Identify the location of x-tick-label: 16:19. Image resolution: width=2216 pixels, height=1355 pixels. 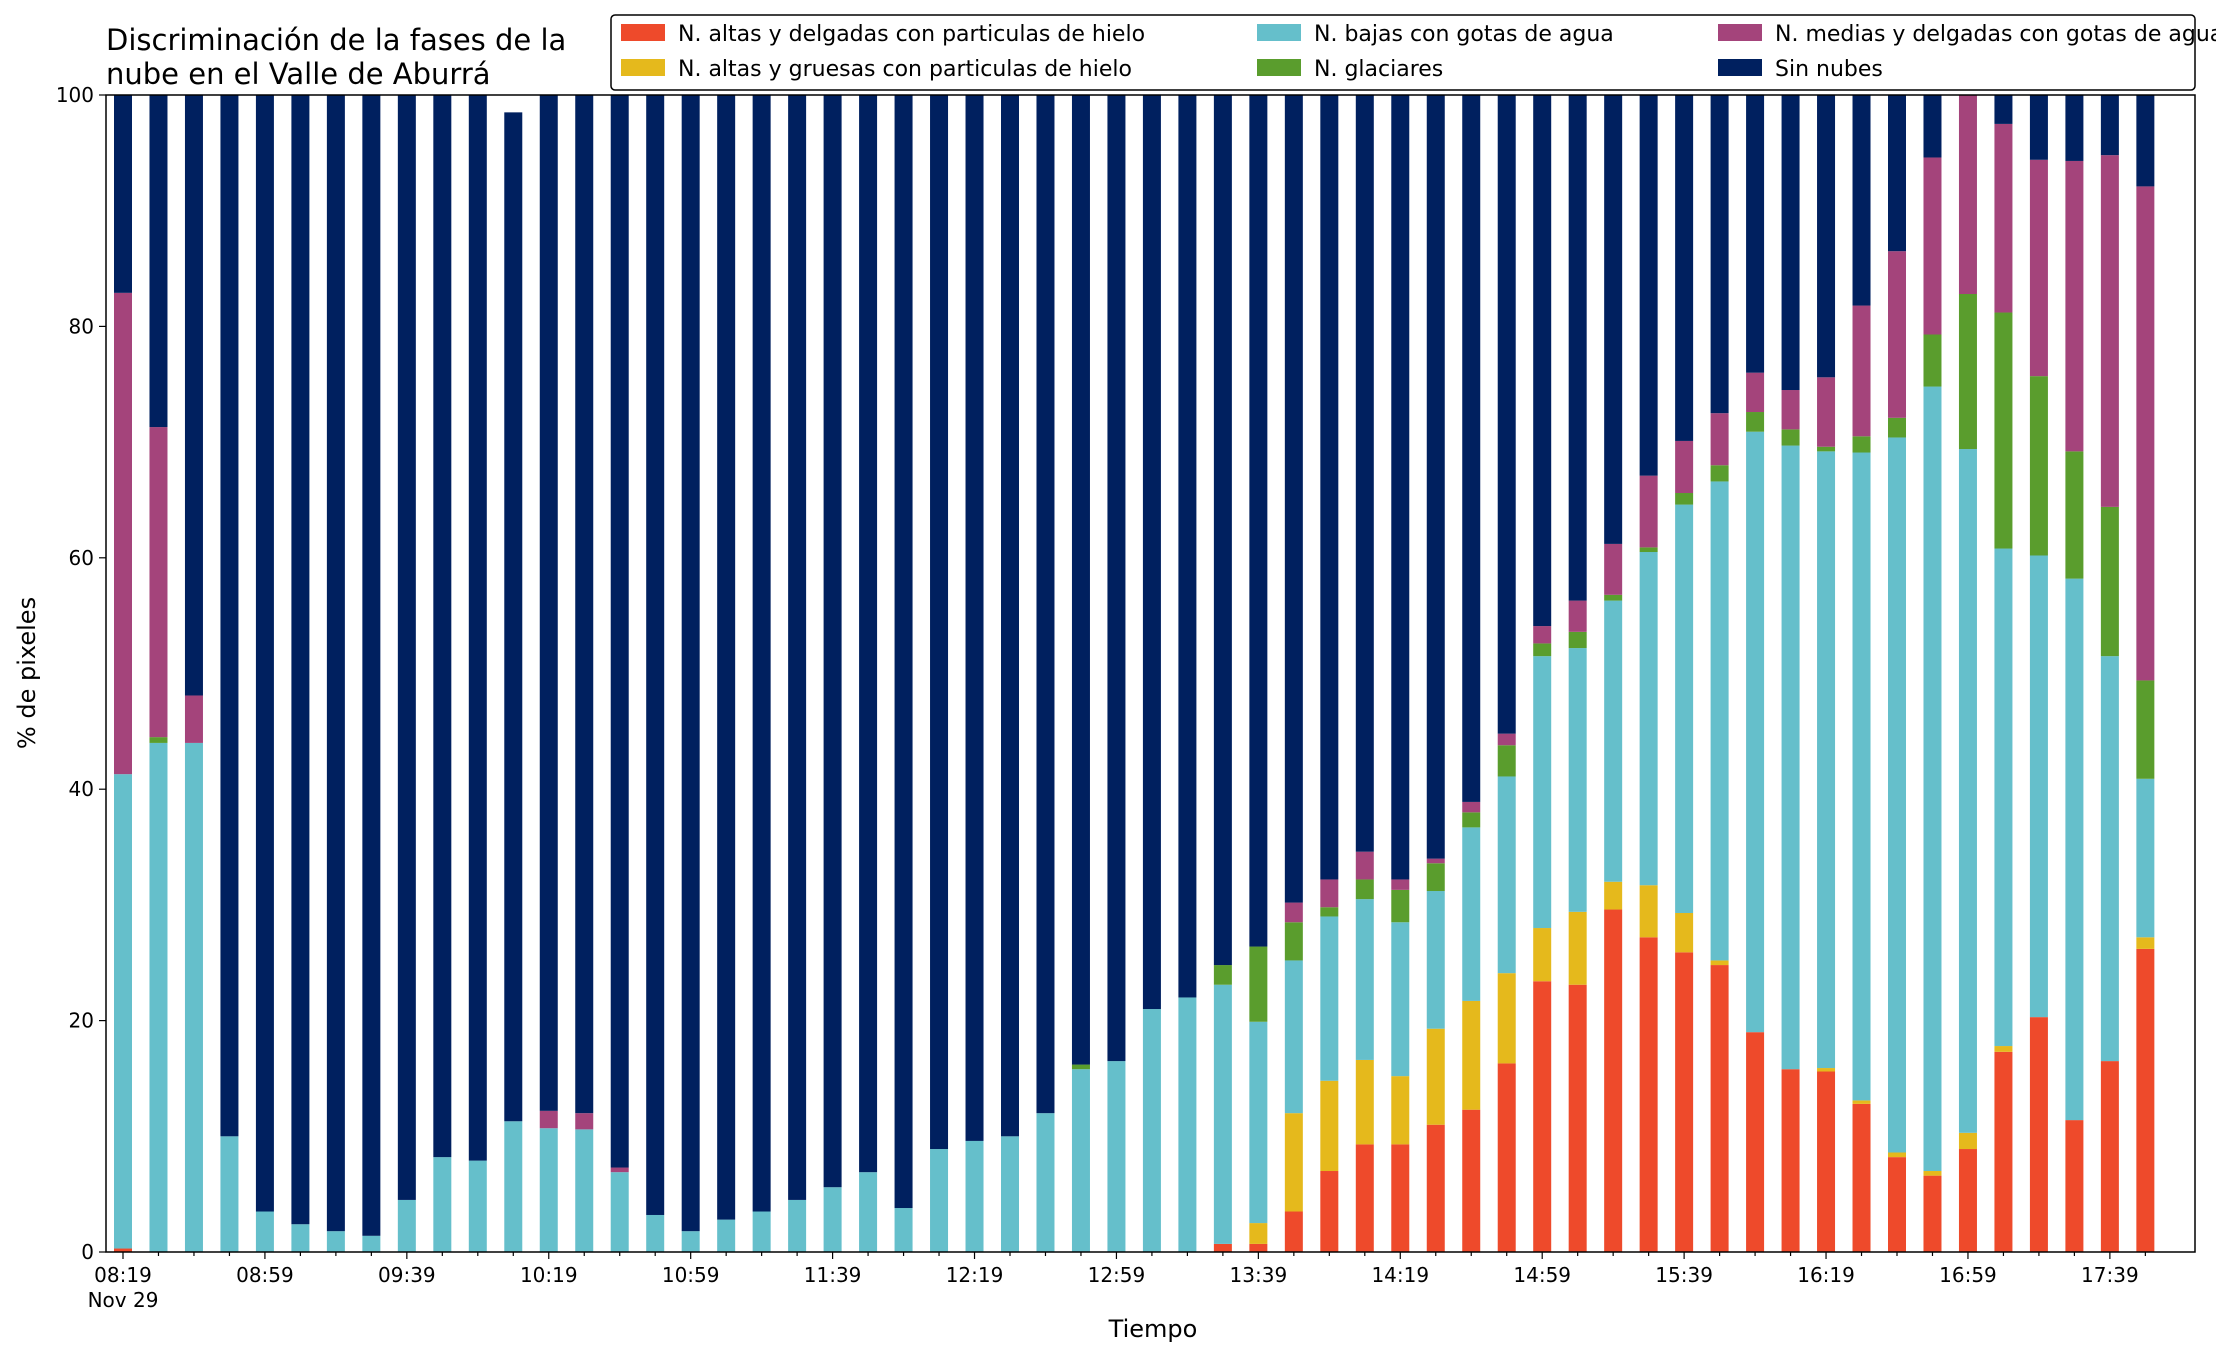
(1826, 1275).